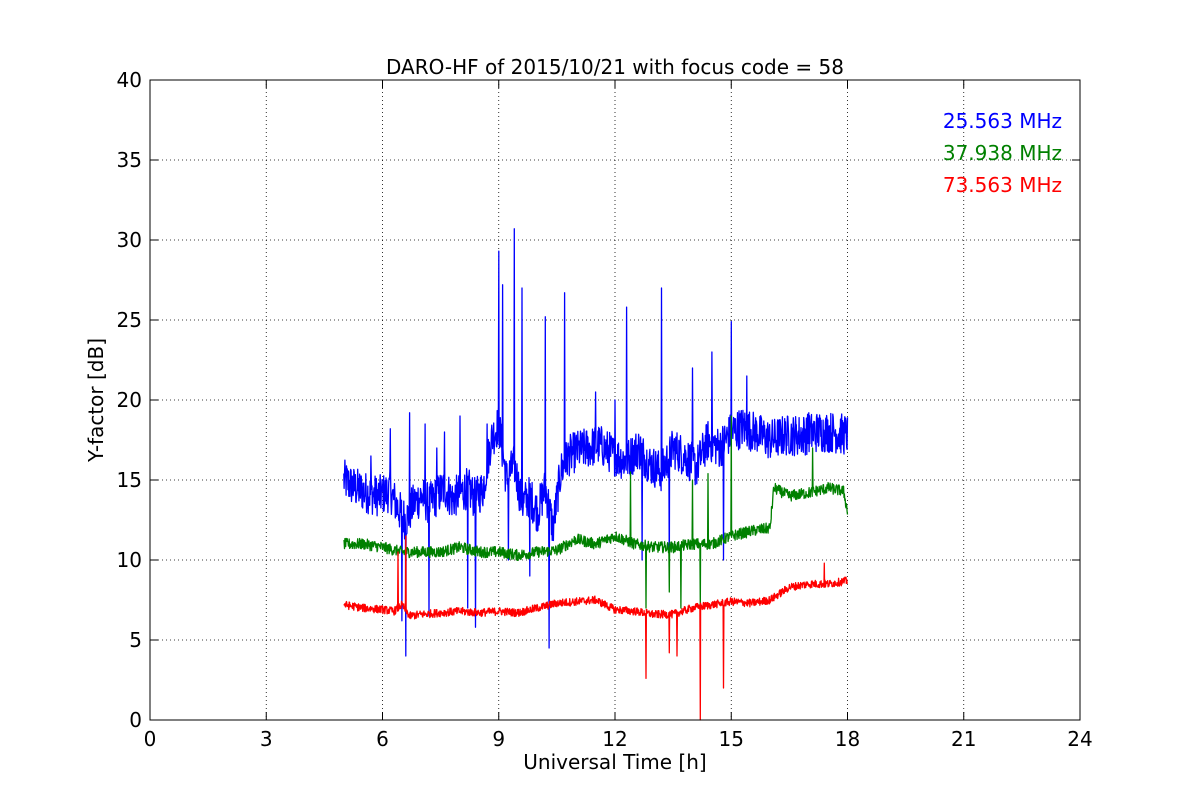 This screenshot has height=800, width=1200. What do you see at coordinates (129, 320) in the screenshot?
I see `y-tick-label: 25` at bounding box center [129, 320].